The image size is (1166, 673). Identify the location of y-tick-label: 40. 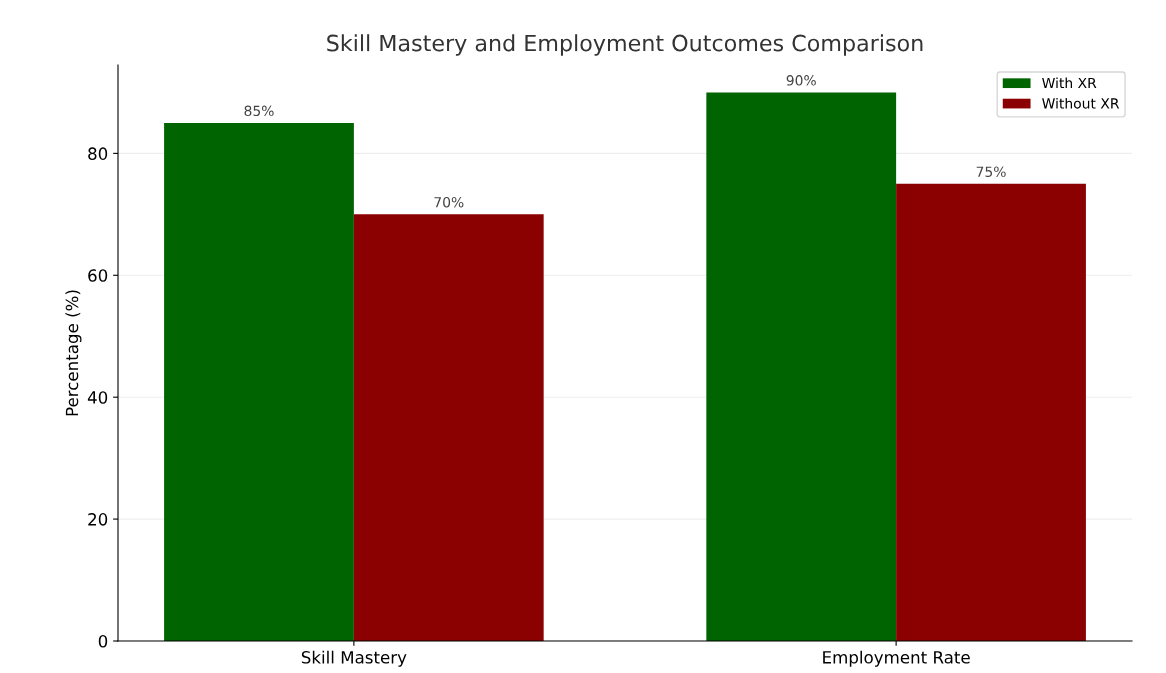
(97, 397).